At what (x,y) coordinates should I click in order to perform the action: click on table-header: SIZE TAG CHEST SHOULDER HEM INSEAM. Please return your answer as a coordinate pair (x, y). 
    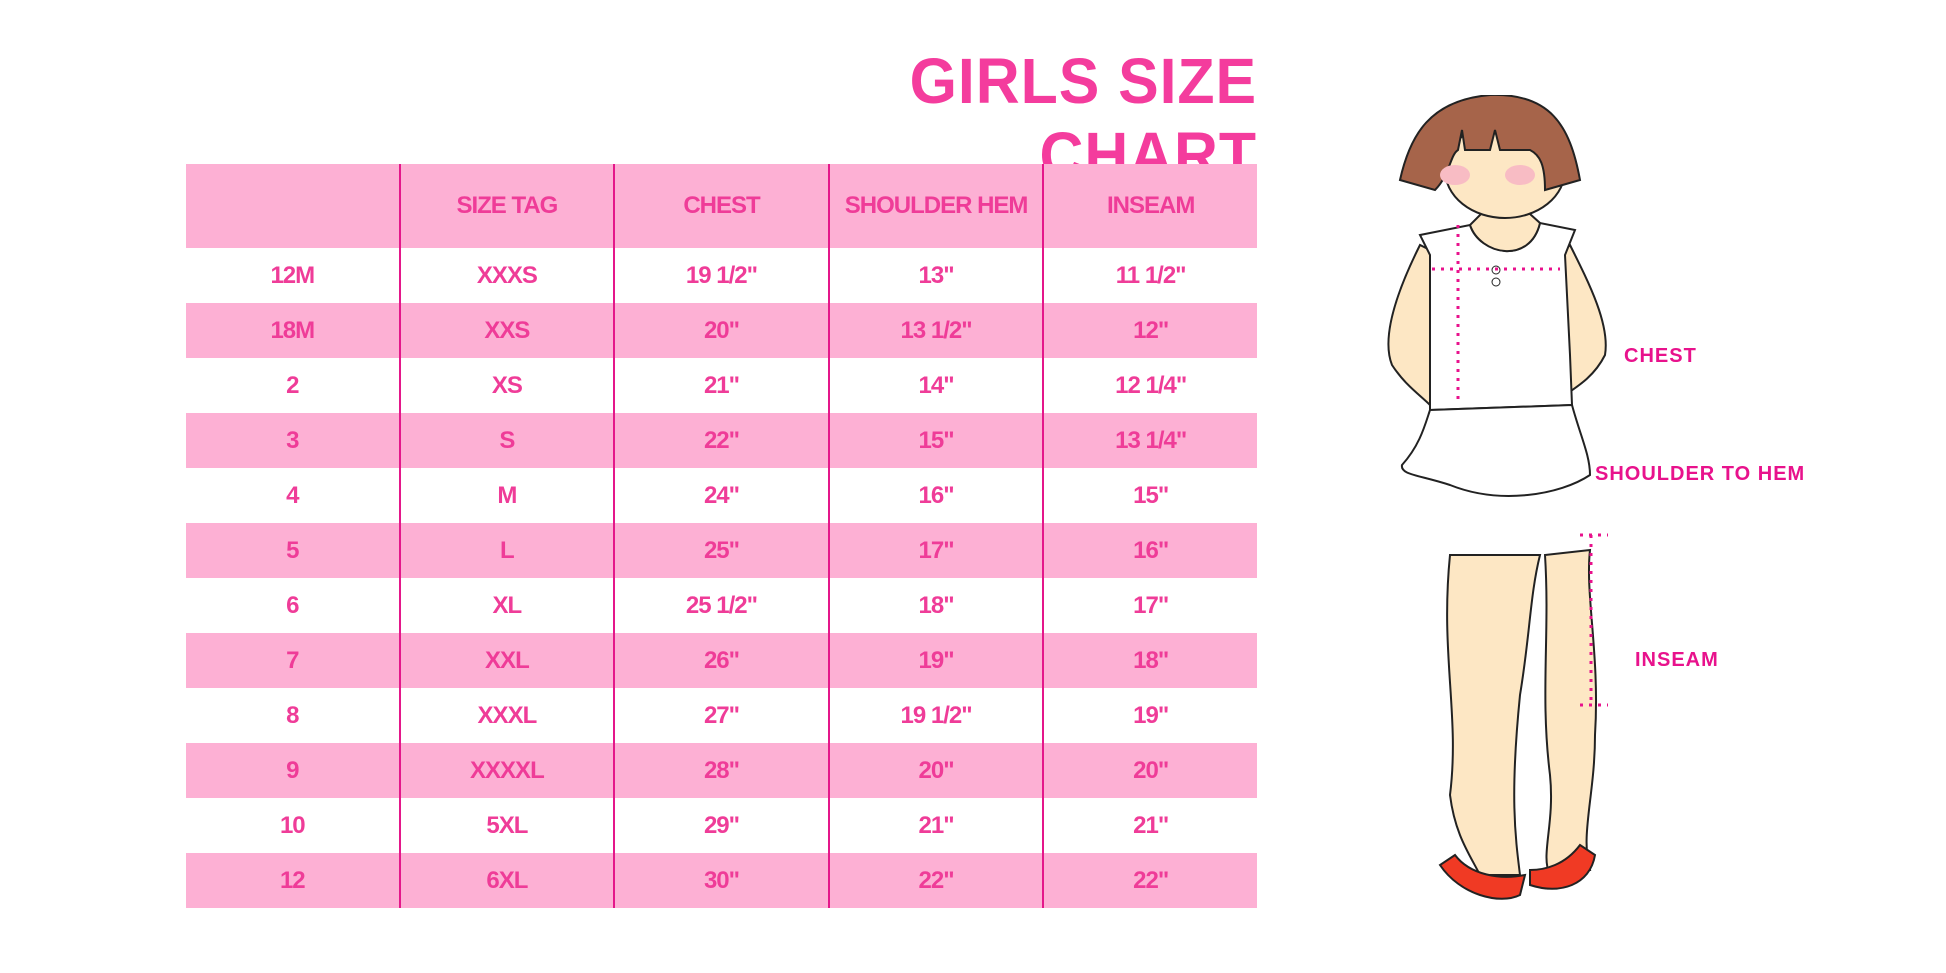
    Looking at the image, I should click on (721, 206).